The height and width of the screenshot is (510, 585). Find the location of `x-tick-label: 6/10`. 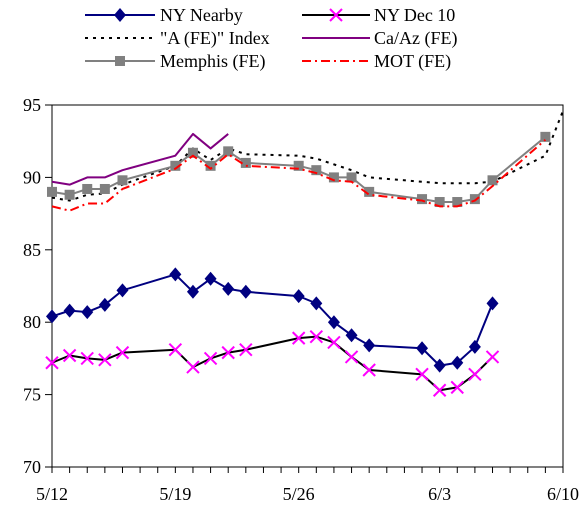

x-tick-label: 6/10 is located at coordinates (563, 494).